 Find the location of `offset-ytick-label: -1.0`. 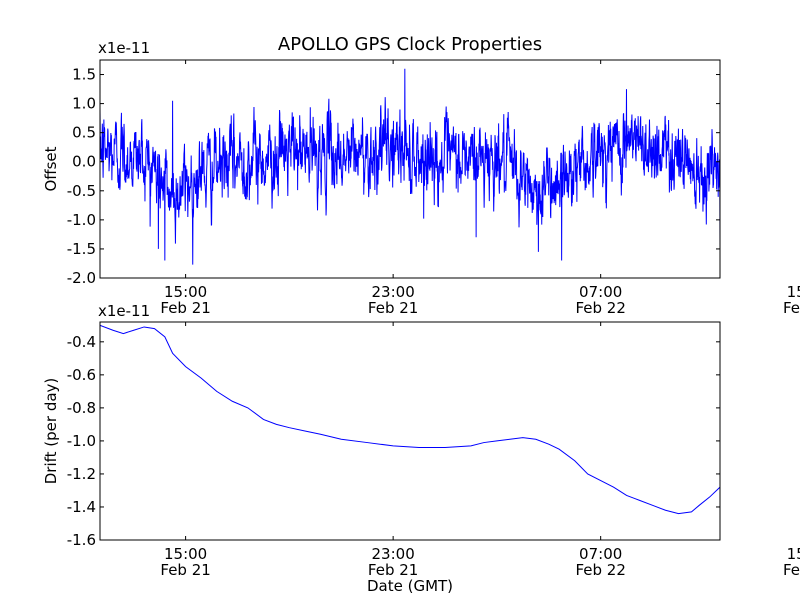

offset-ytick-label: -1.0 is located at coordinates (81, 220).